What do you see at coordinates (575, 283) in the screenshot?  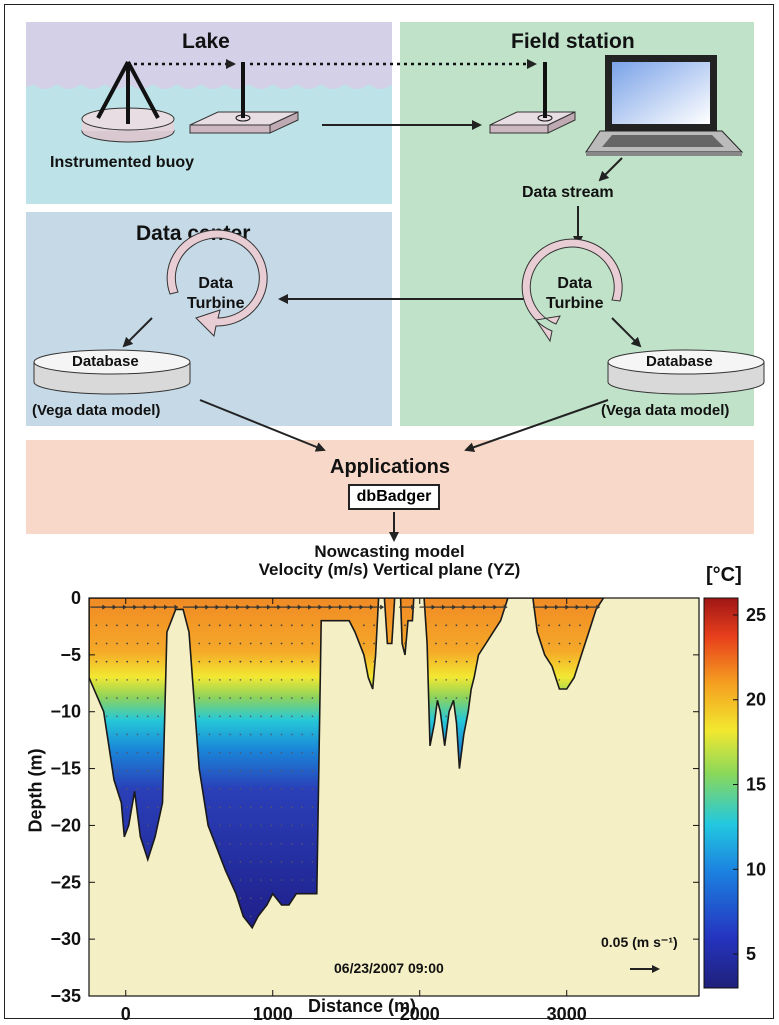 I see `fs-turbine-label-line1: Data` at bounding box center [575, 283].